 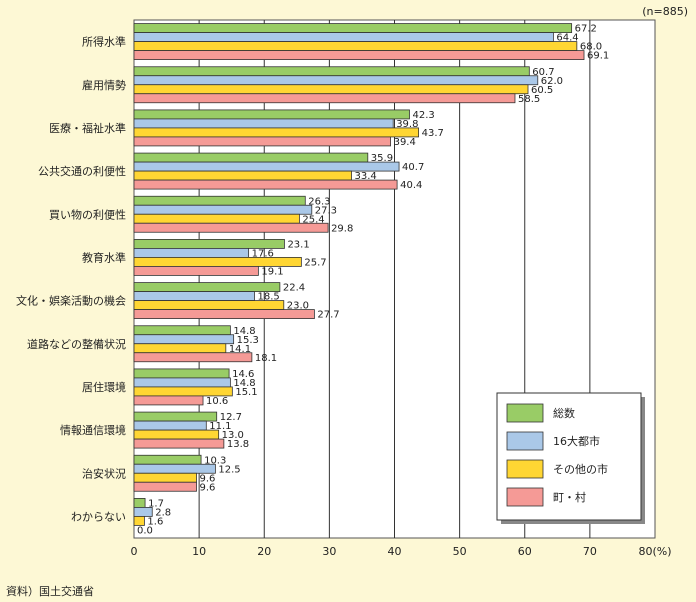 I want to click on value-label: 9.6, so click(x=208, y=487).